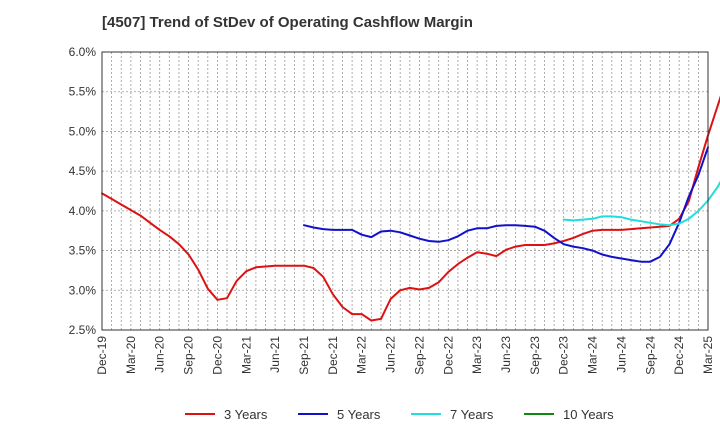 Image resolution: width=720 pixels, height=440 pixels. What do you see at coordinates (564, 355) in the screenshot?
I see `x-tick-label: Dec-23` at bounding box center [564, 355].